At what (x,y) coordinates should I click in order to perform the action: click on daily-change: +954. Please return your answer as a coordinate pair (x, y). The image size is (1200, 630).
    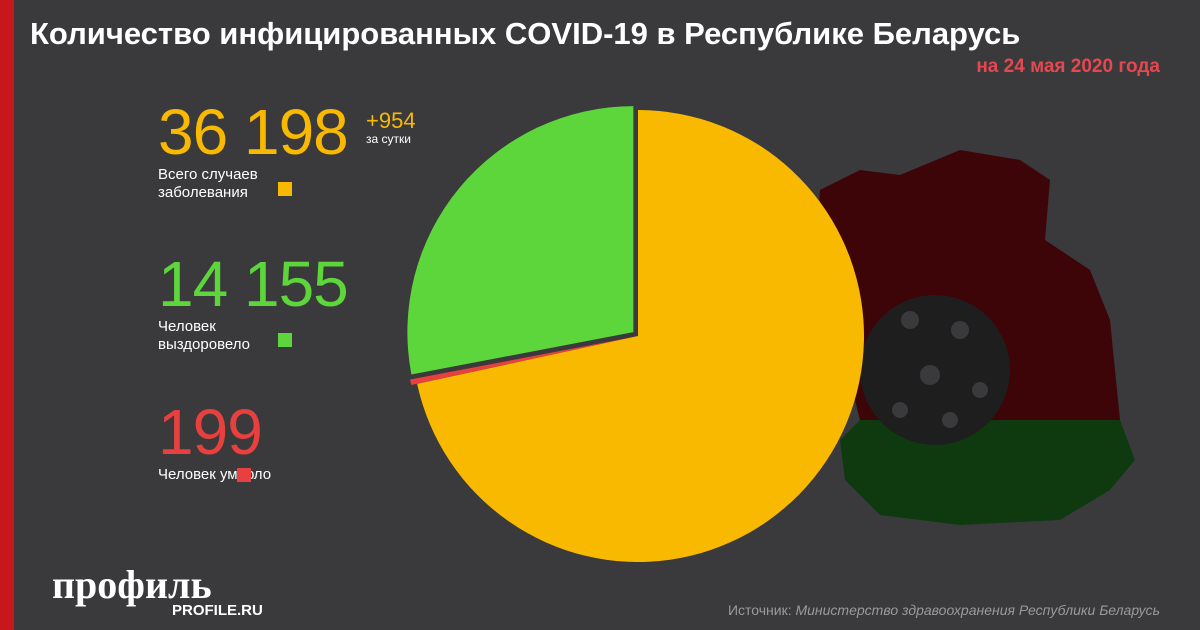
    Looking at the image, I should click on (391, 120).